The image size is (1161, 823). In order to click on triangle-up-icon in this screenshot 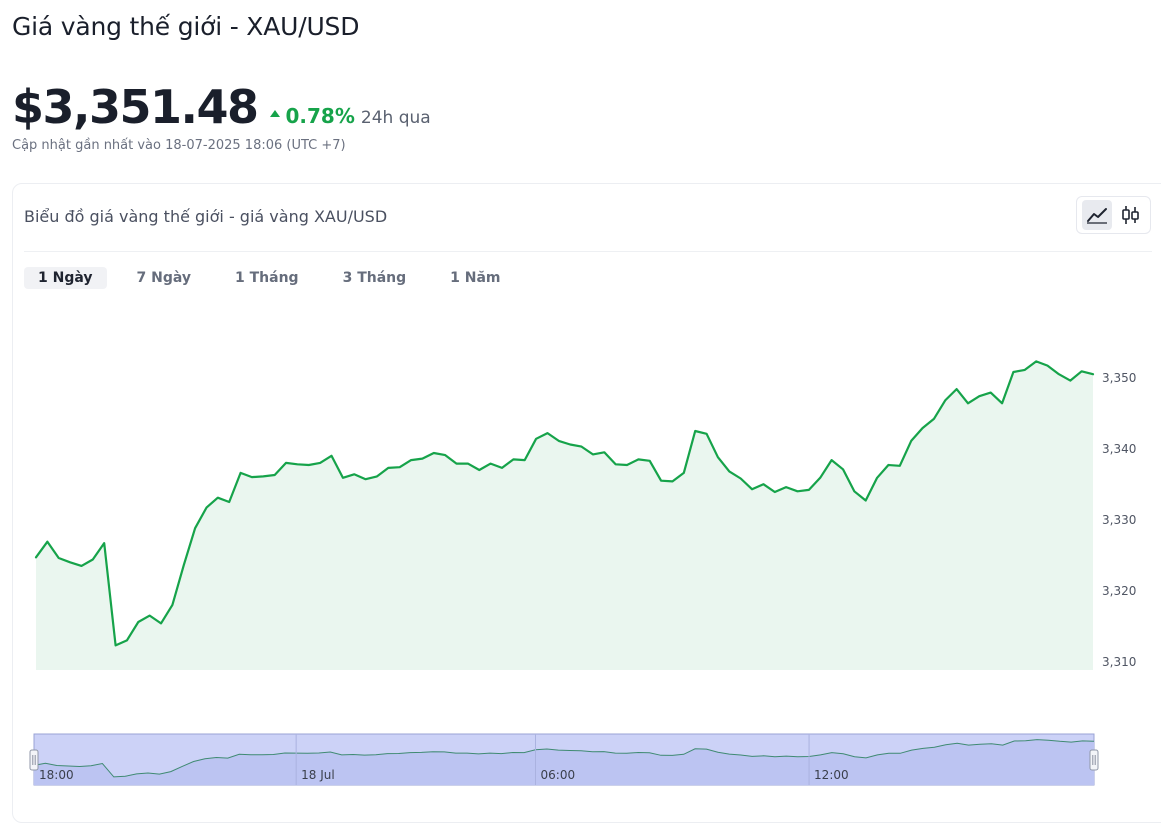, I will do `click(274, 113)`.